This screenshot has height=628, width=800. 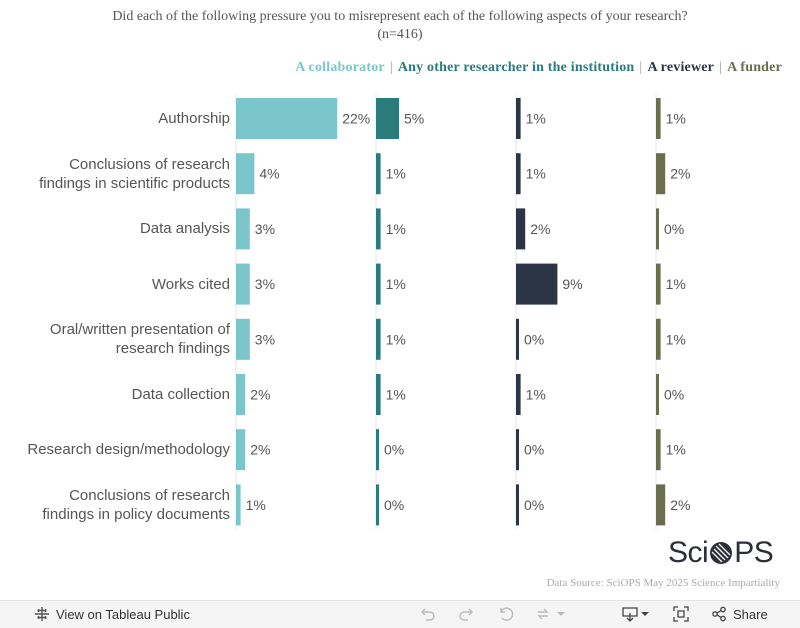 I want to click on logo-text-right: PS, so click(x=754, y=552).